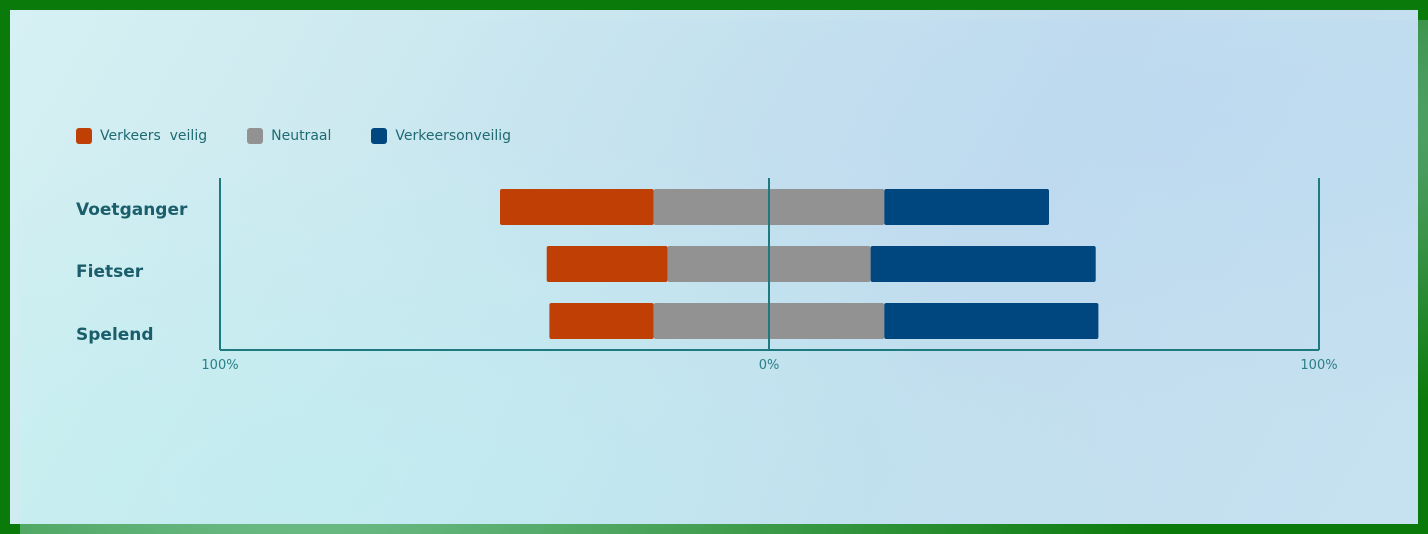  What do you see at coordinates (301, 136) in the screenshot?
I see `legend-label-neutraal: Neutraal` at bounding box center [301, 136].